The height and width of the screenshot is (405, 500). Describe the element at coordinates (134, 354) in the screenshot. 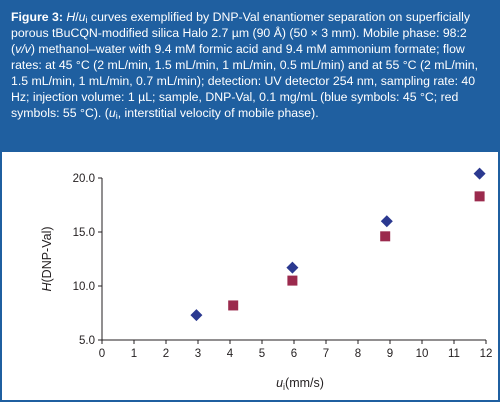

I see `x-tick-label: 1` at that location.